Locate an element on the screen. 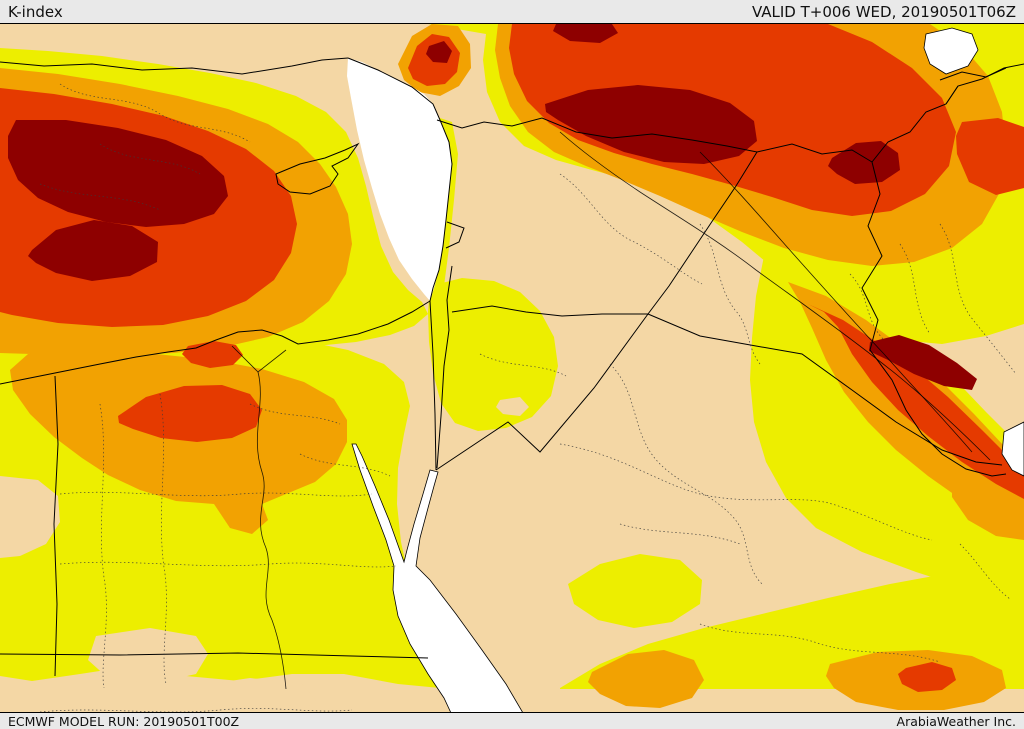 The width and height of the screenshot is (1024, 729). sea-caspian-corner is located at coordinates (951, 51).